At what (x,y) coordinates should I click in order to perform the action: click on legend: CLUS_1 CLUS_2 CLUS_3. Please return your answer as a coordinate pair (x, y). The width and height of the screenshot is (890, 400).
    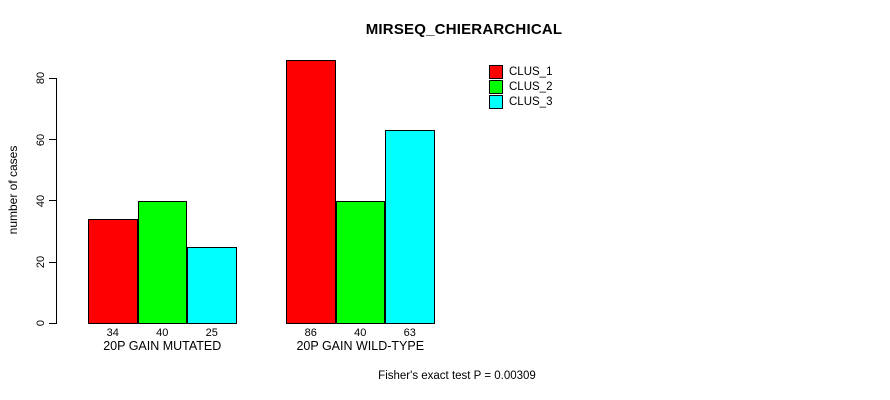
    Looking at the image, I should click on (520, 87).